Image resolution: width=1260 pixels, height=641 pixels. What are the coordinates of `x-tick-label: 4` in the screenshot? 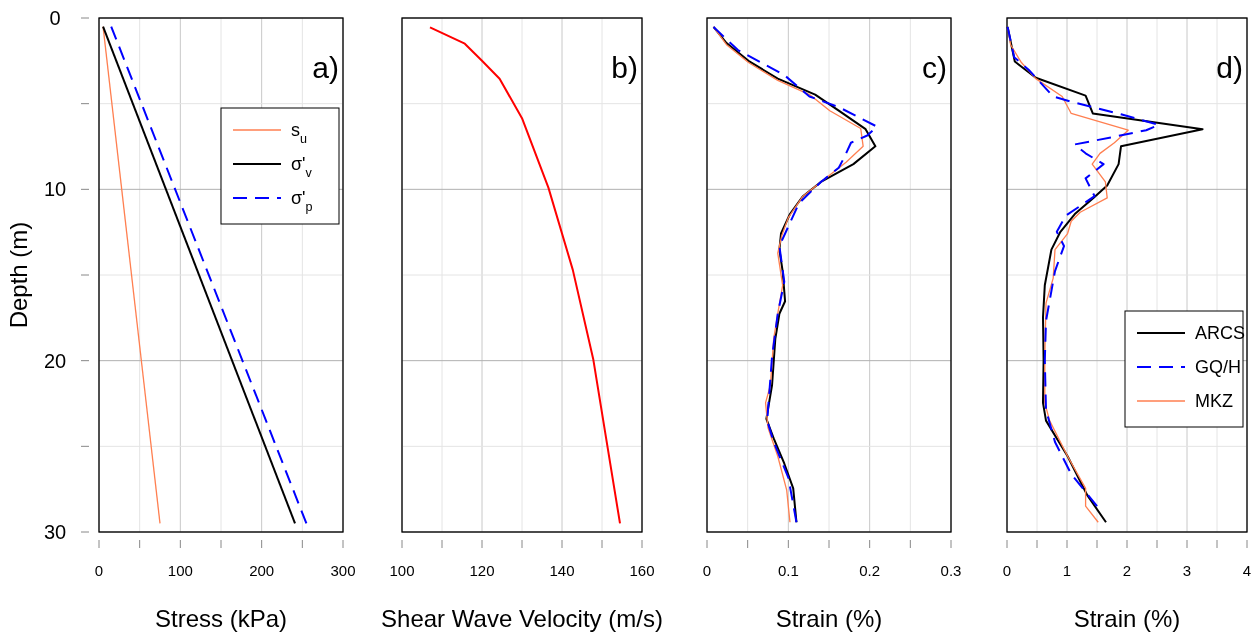 It's located at (1247, 570).